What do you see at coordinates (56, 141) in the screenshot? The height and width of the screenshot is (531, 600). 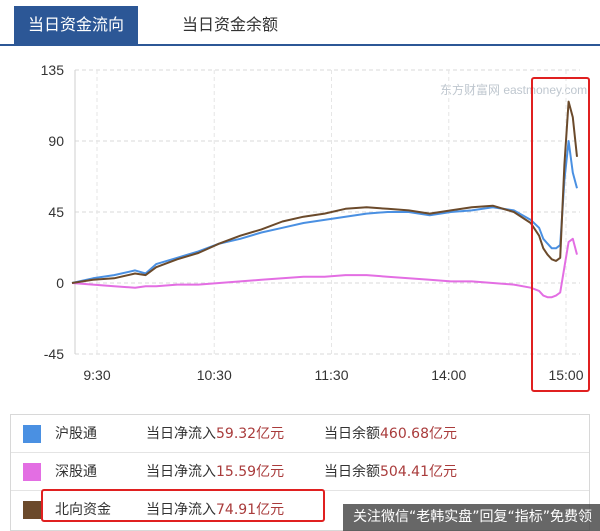 I see `y-tick-label: 90` at bounding box center [56, 141].